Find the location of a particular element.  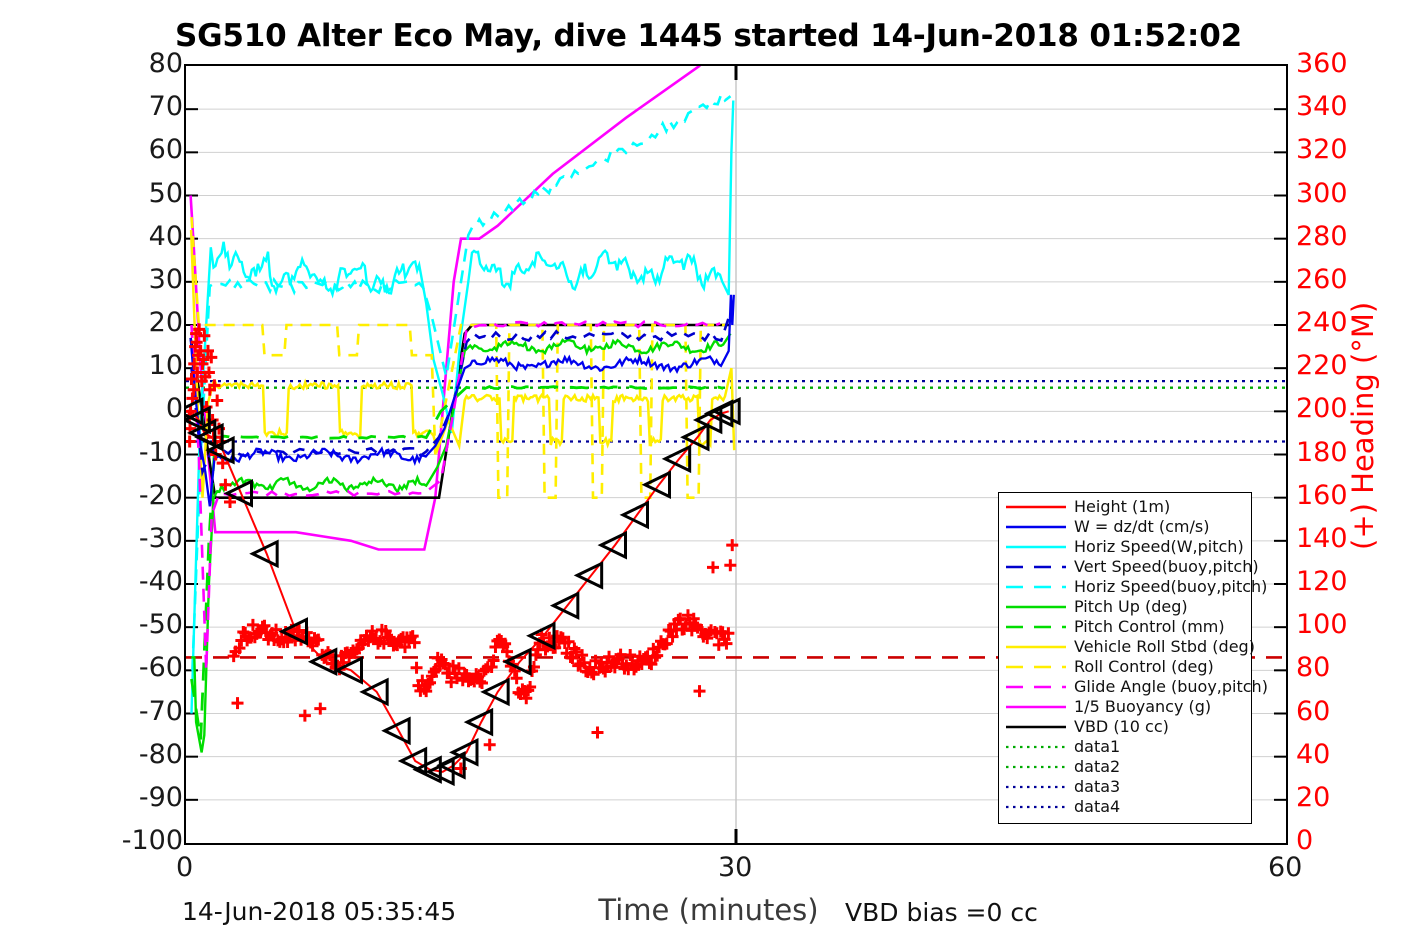

legend-item: Roll Control (deg) is located at coordinates (1125, 667).